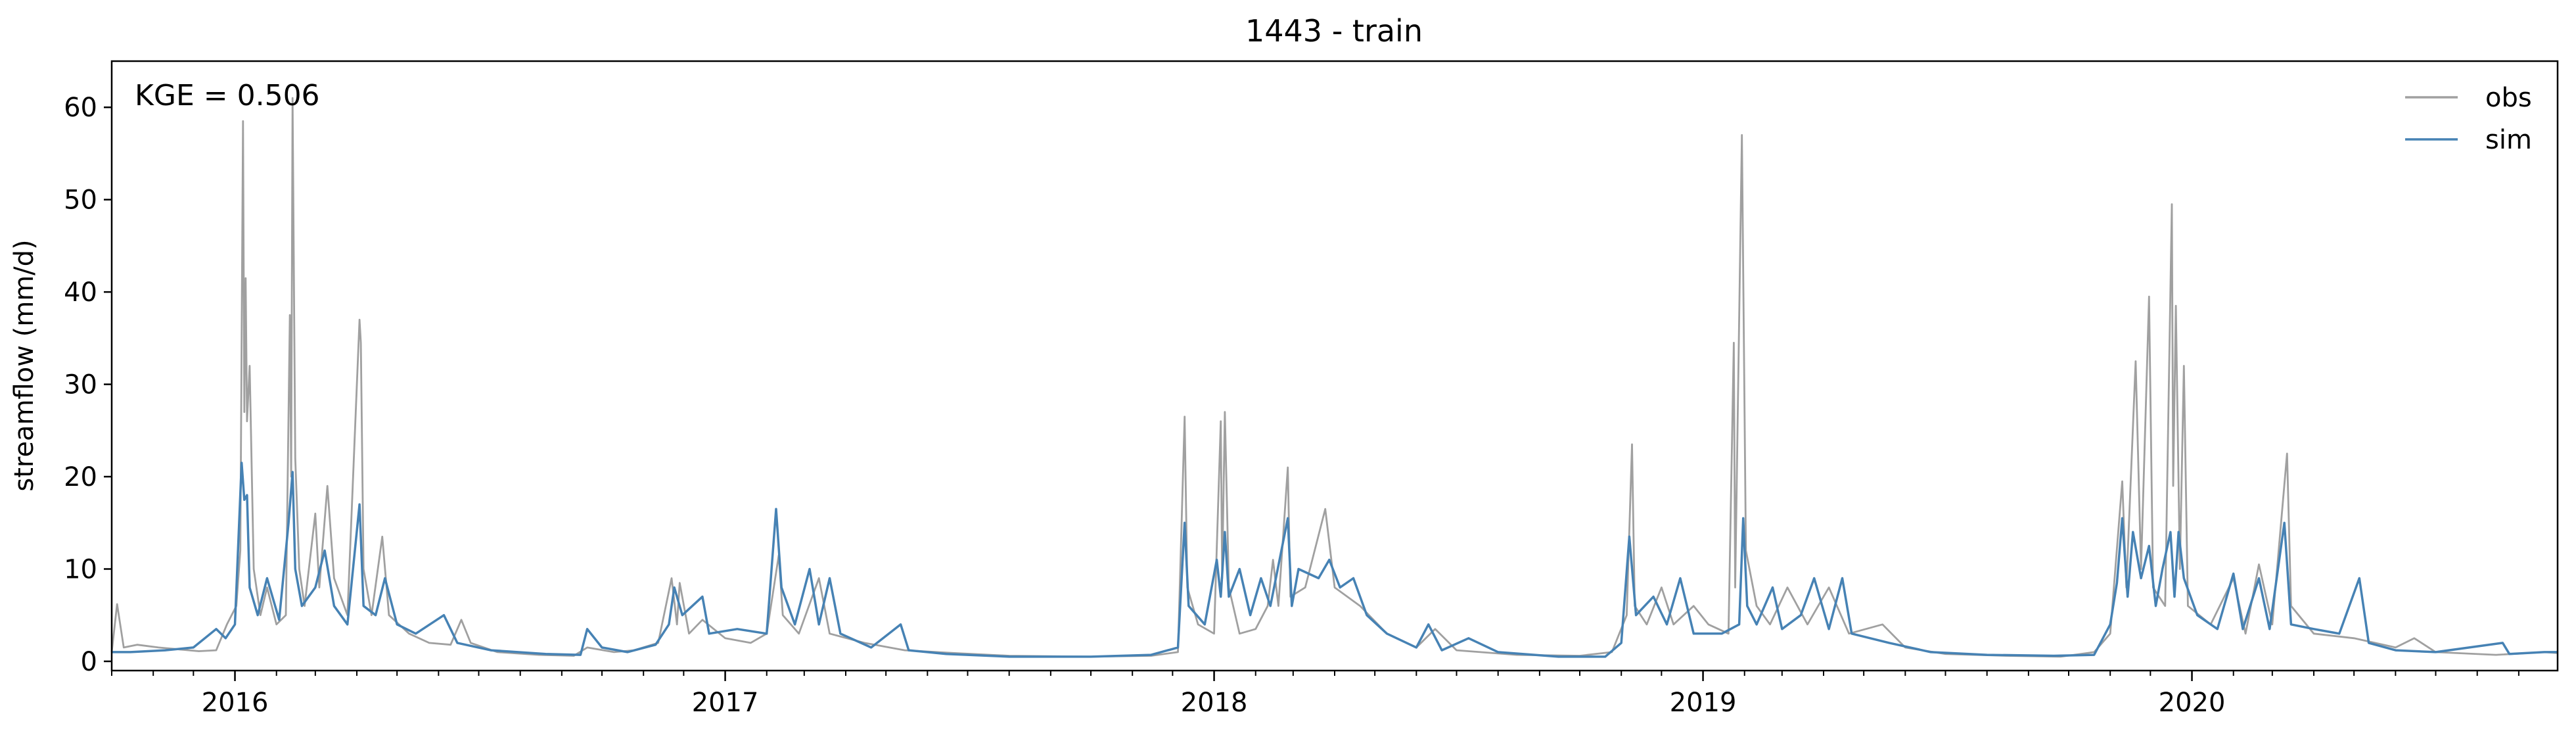 Image resolution: width=2576 pixels, height=735 pixels. What do you see at coordinates (1214, 703) in the screenshot?
I see `x-tick-label: 2018` at bounding box center [1214, 703].